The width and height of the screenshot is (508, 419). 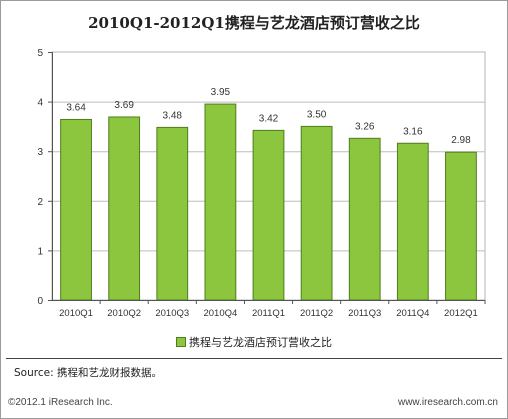 What do you see at coordinates (461, 313) in the screenshot?
I see `x-tick-label: 2012Q1` at bounding box center [461, 313].